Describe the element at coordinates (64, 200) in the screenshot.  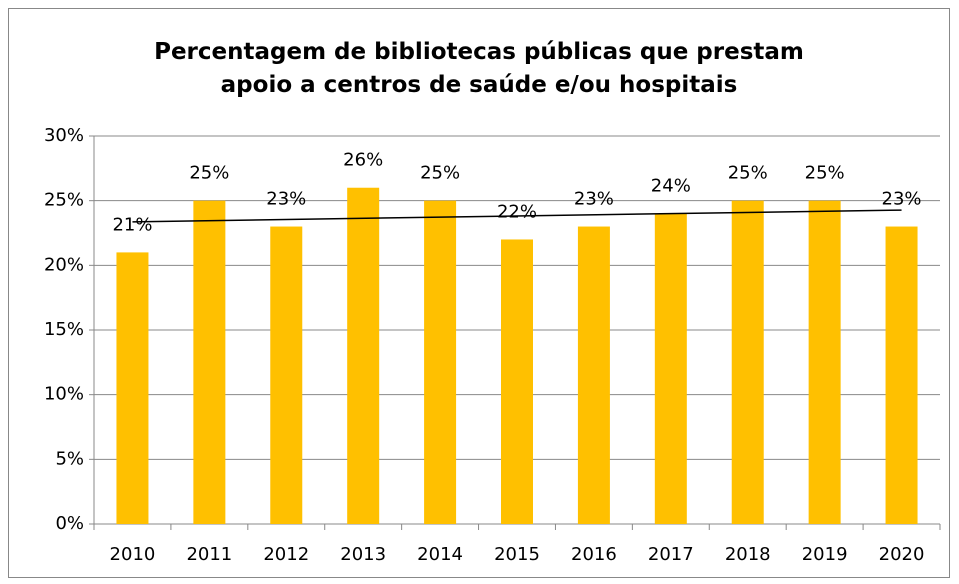
I see `y-tick-label: 25%` at that location.